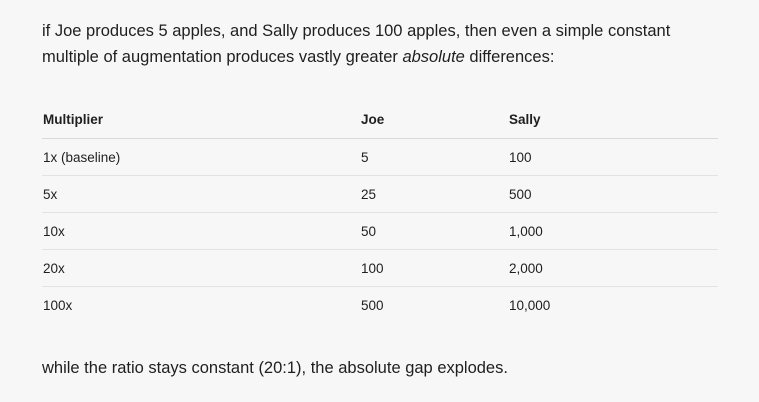 The height and width of the screenshot is (402, 759). What do you see at coordinates (613, 268) in the screenshot?
I see `cell-sally: 2,000` at bounding box center [613, 268].